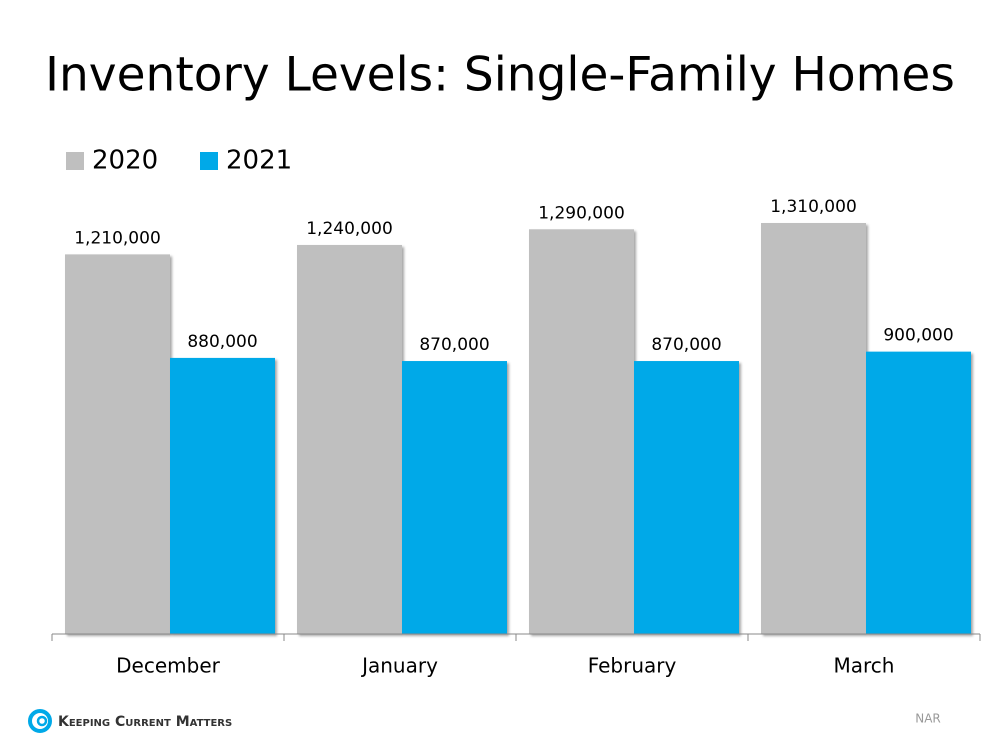 Image resolution: width=1000 pixels, height=750 pixels. I want to click on value-label: 1,310,000, so click(813, 207).